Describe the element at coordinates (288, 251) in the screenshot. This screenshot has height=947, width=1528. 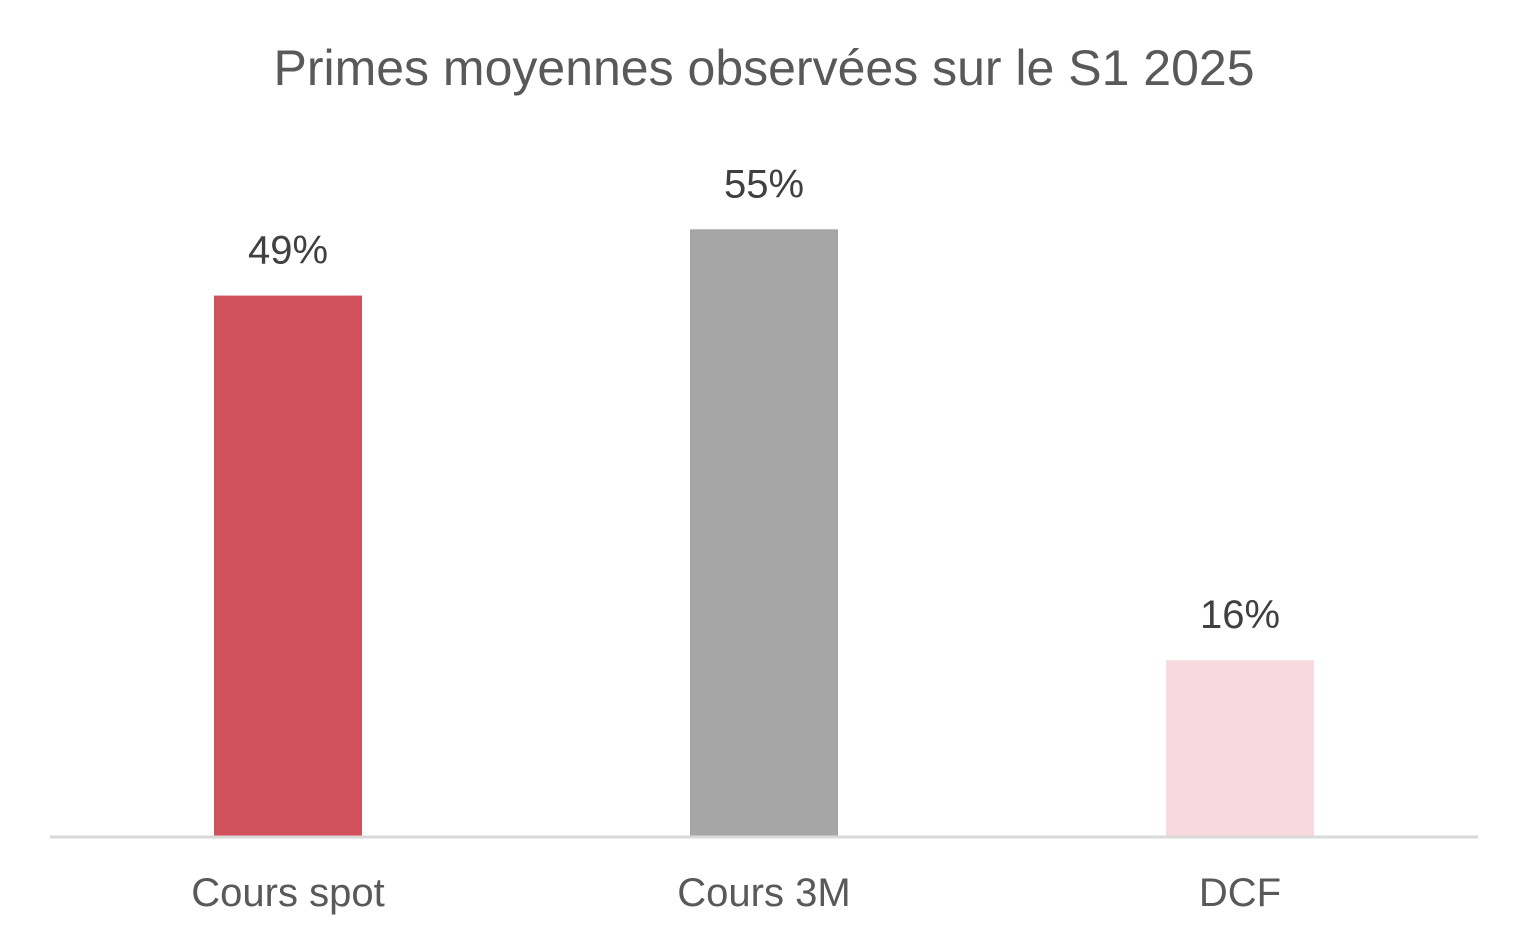
I see `data-label-cours-spot: 49%` at that location.